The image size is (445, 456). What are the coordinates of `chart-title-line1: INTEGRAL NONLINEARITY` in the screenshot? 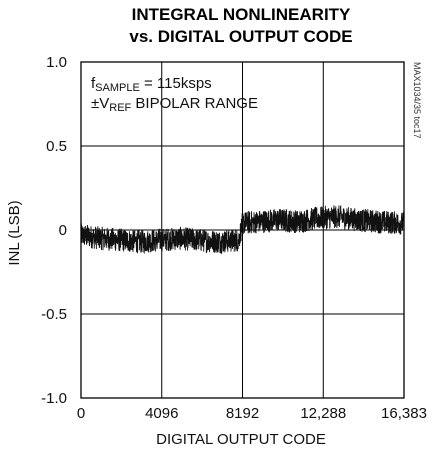 It's located at (241, 14).